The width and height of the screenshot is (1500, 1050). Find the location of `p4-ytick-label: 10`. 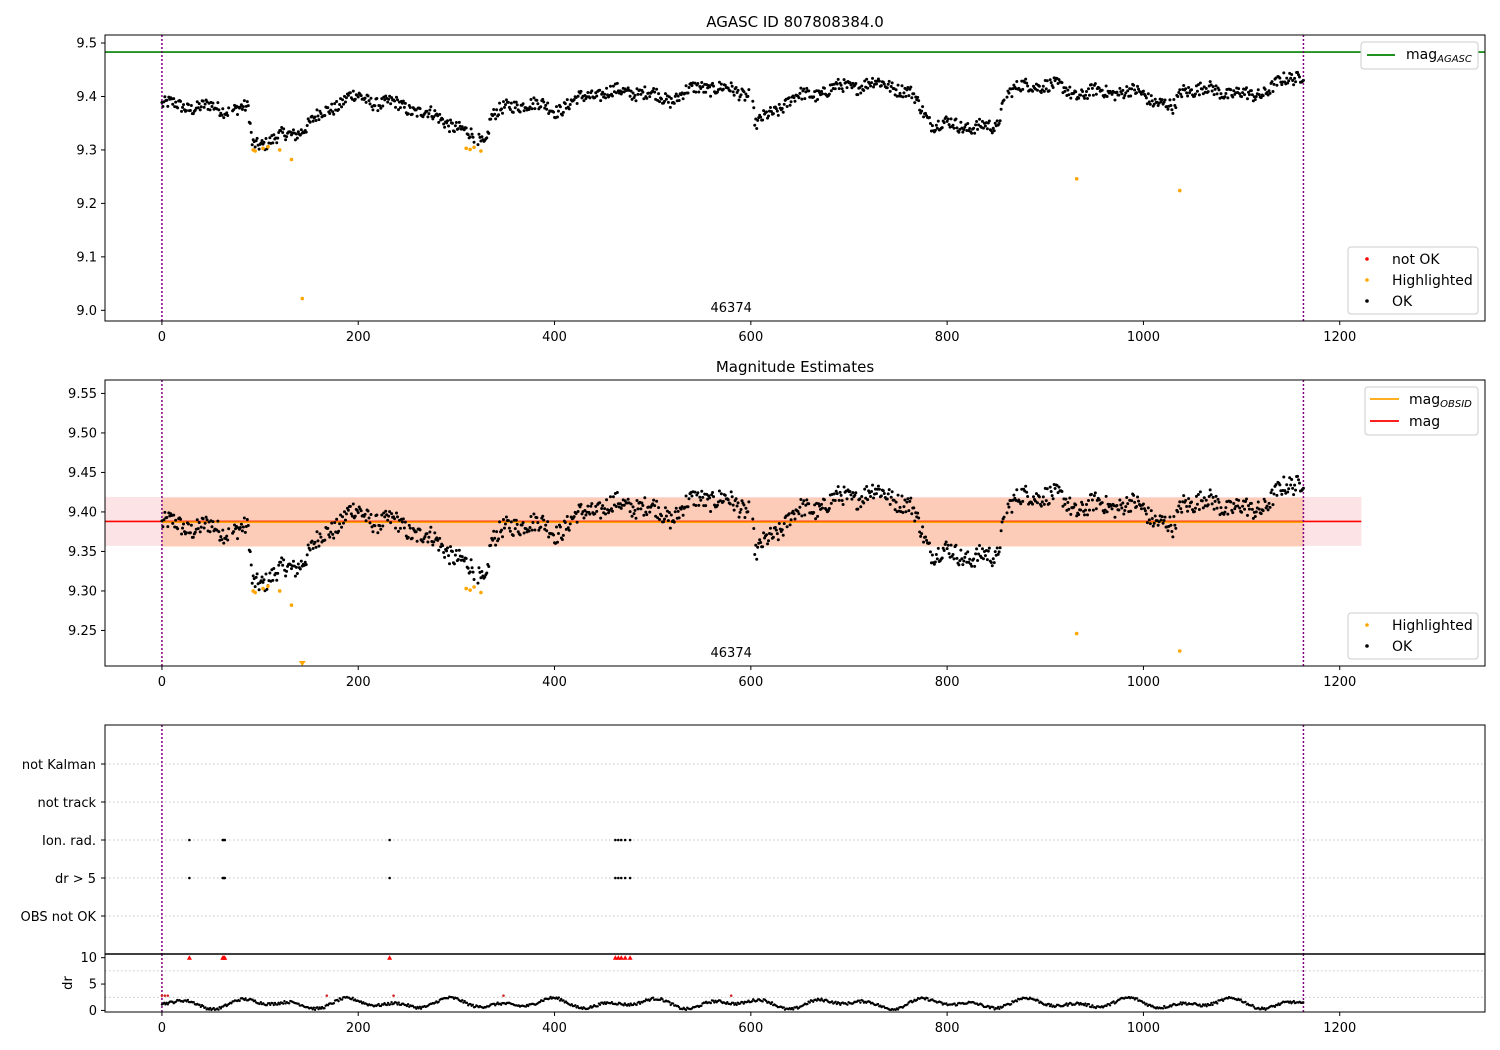

p4-ytick-label: 10 is located at coordinates (88, 958).